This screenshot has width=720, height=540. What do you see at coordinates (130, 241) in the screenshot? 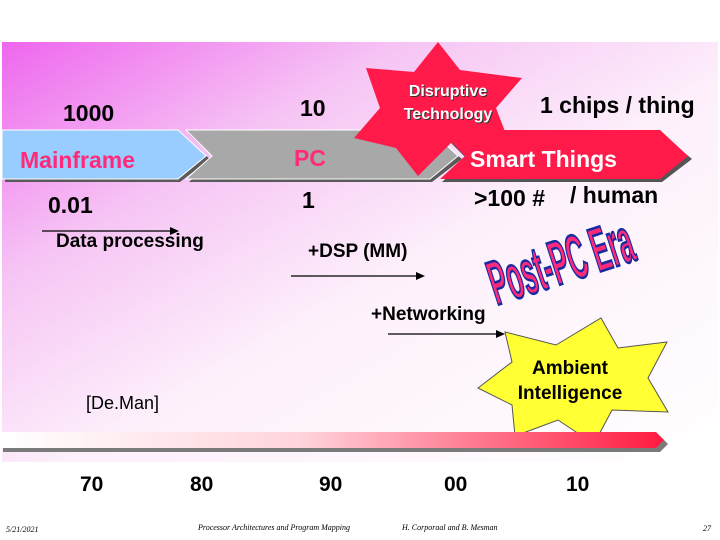
I see `phase-data-processing: Data processing` at bounding box center [130, 241].